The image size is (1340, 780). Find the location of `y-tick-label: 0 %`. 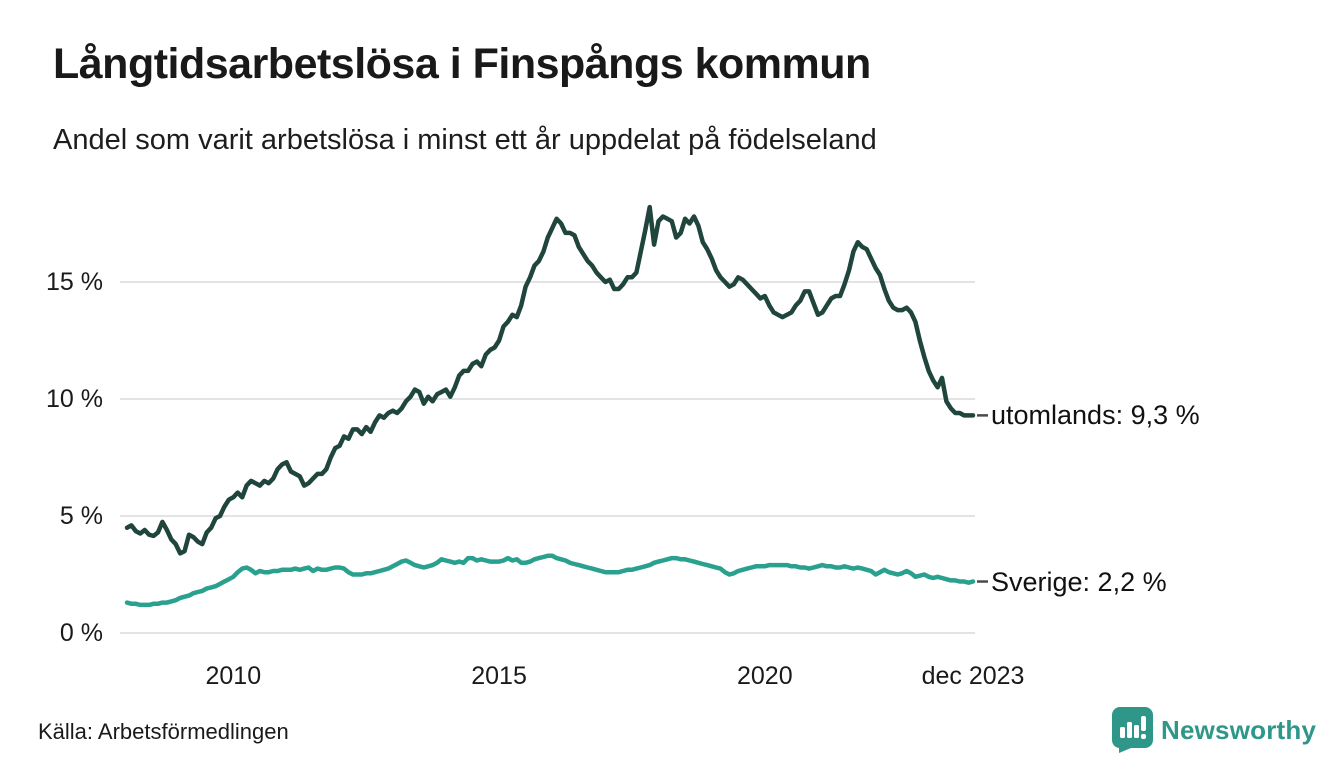

y-tick-label: 0 % is located at coordinates (81, 633).